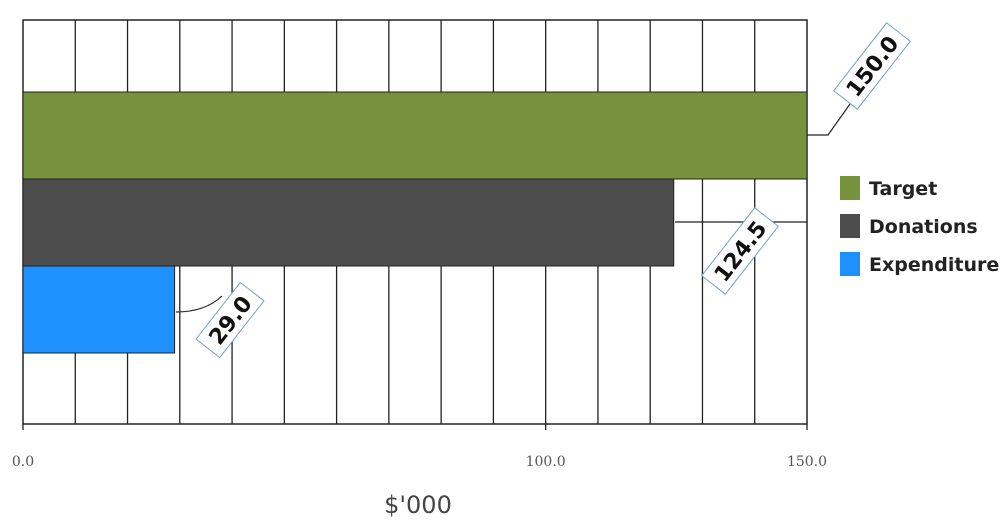 The width and height of the screenshot is (1005, 529). What do you see at coordinates (546, 462) in the screenshot?
I see `x-tick-label: 100.0` at bounding box center [546, 462].